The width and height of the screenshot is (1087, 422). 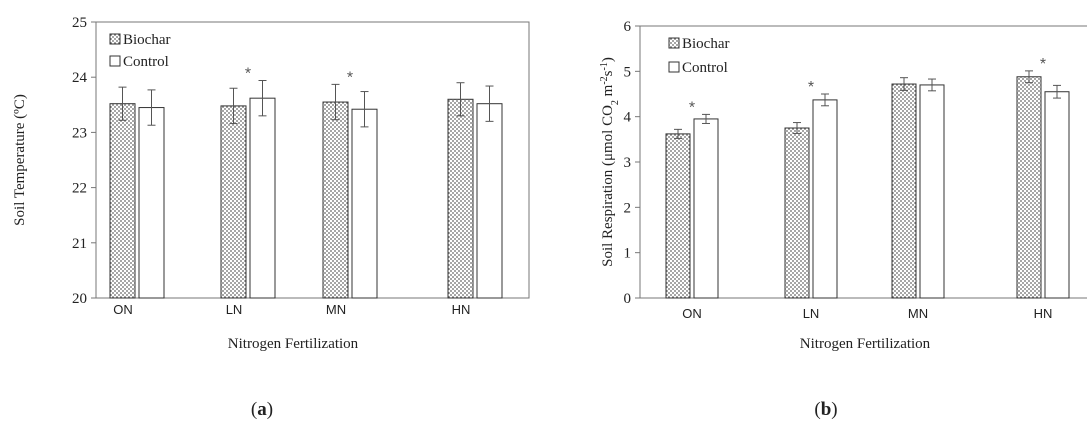 What do you see at coordinates (79, 23) in the screenshot?
I see `y-tick-label: 25` at bounding box center [79, 23].